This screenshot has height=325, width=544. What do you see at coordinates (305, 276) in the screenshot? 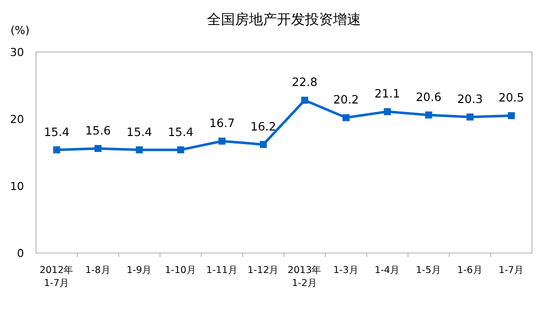
I see `x-tick-label: 2013年 1-2月` at bounding box center [305, 276].